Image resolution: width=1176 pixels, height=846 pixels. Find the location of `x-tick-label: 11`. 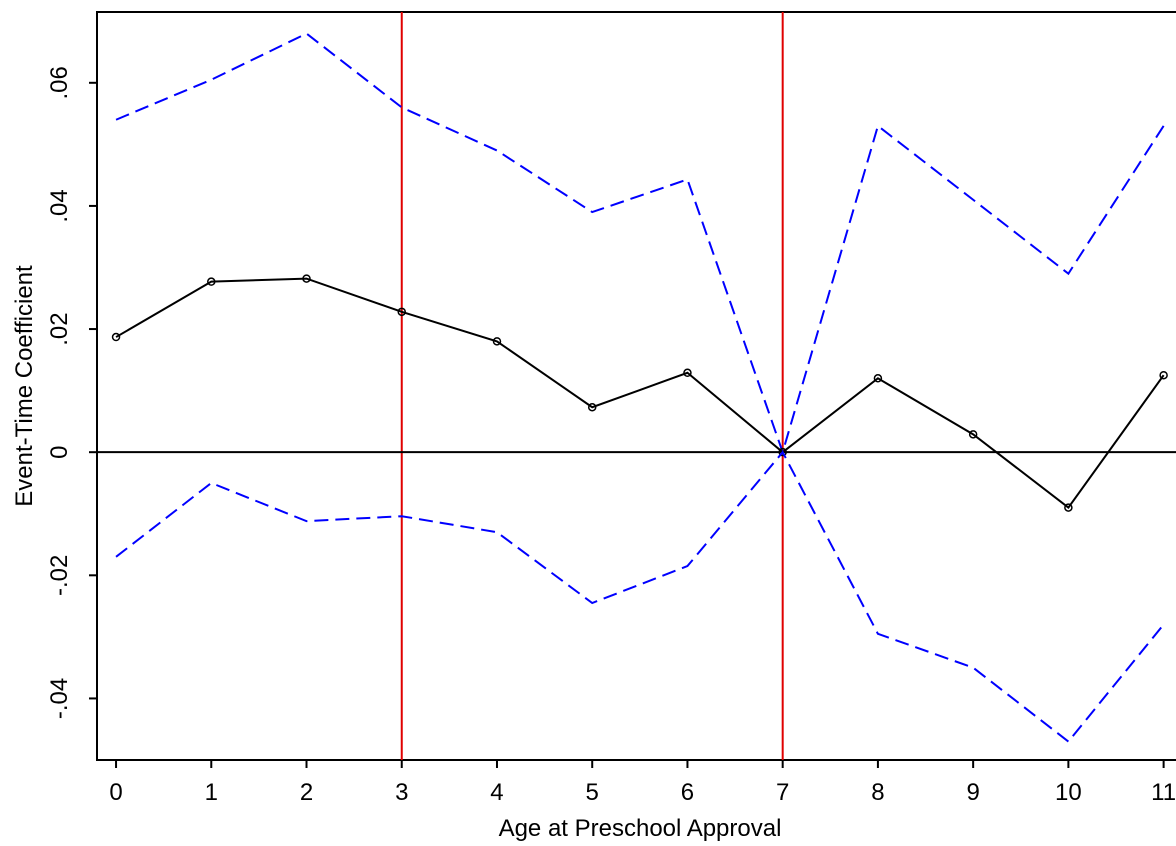

x-tick-label: 11 is located at coordinates (1163, 792).